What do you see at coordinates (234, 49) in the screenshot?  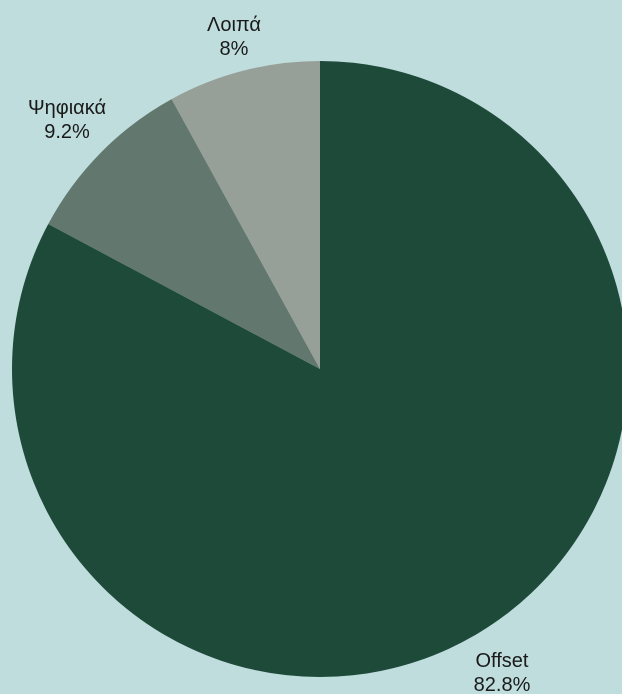 I see `slice-value-label-2: 8%` at bounding box center [234, 49].